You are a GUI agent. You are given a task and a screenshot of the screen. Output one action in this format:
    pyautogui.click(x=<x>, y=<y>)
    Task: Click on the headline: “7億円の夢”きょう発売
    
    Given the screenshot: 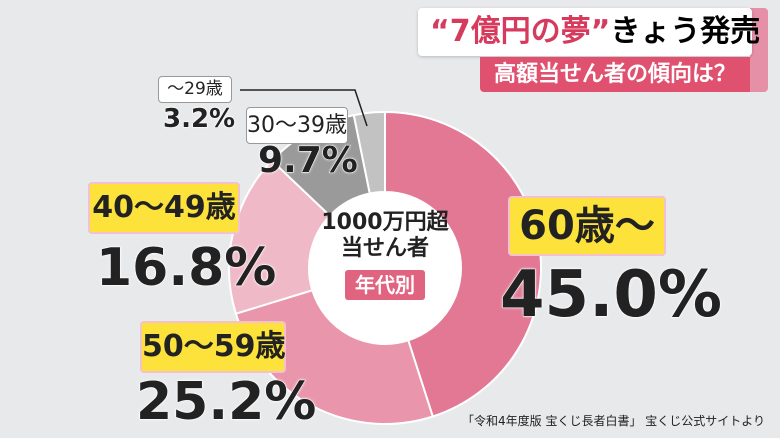 What is the action you would take?
    pyautogui.click(x=589, y=32)
    